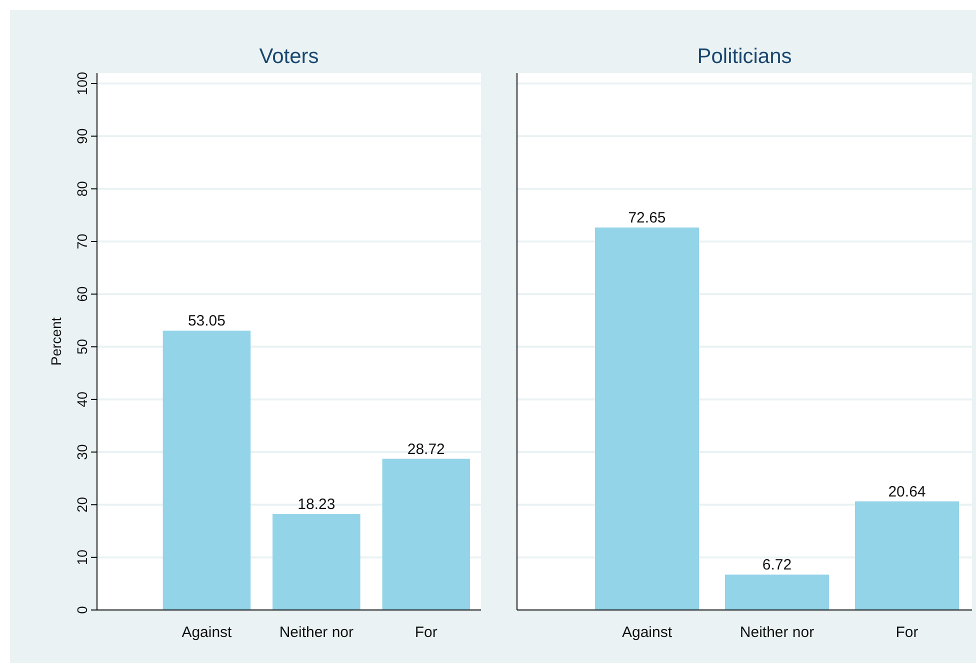 The height and width of the screenshot is (665, 976). Describe the element at coordinates (82, 452) in the screenshot. I see `y-tick-label: 30` at that location.